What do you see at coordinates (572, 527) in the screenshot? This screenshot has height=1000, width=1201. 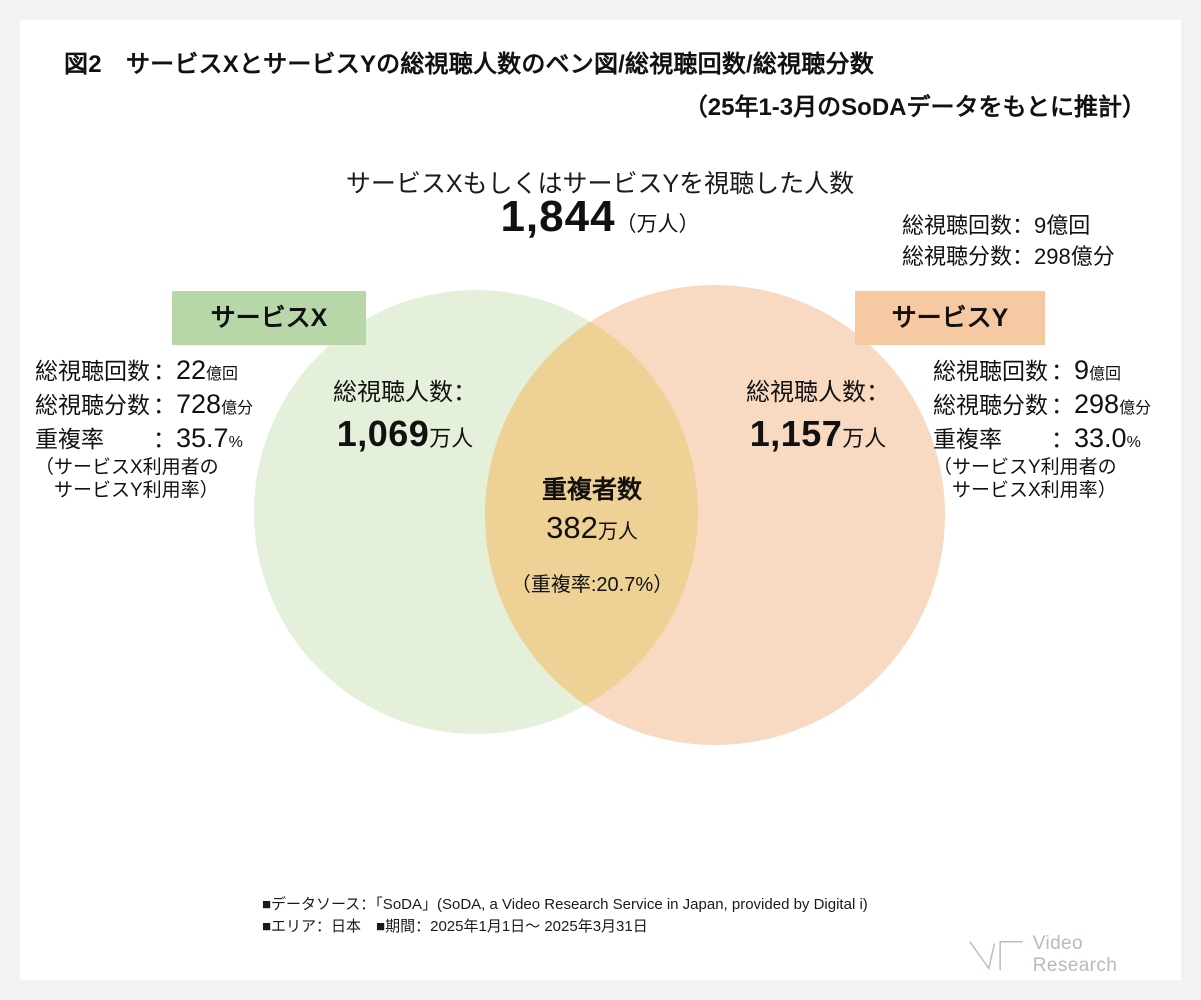 I see `overlap-value: 382` at bounding box center [572, 527].